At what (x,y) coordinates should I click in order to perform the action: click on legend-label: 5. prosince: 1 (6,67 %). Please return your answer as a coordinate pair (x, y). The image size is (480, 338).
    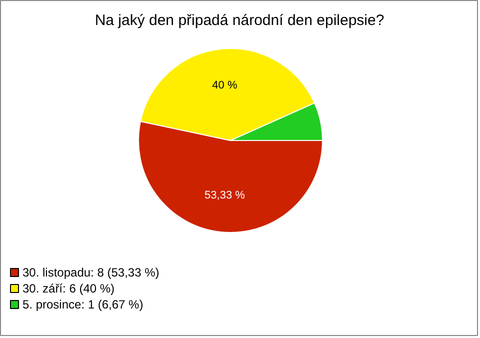
    Looking at the image, I should click on (83, 305).